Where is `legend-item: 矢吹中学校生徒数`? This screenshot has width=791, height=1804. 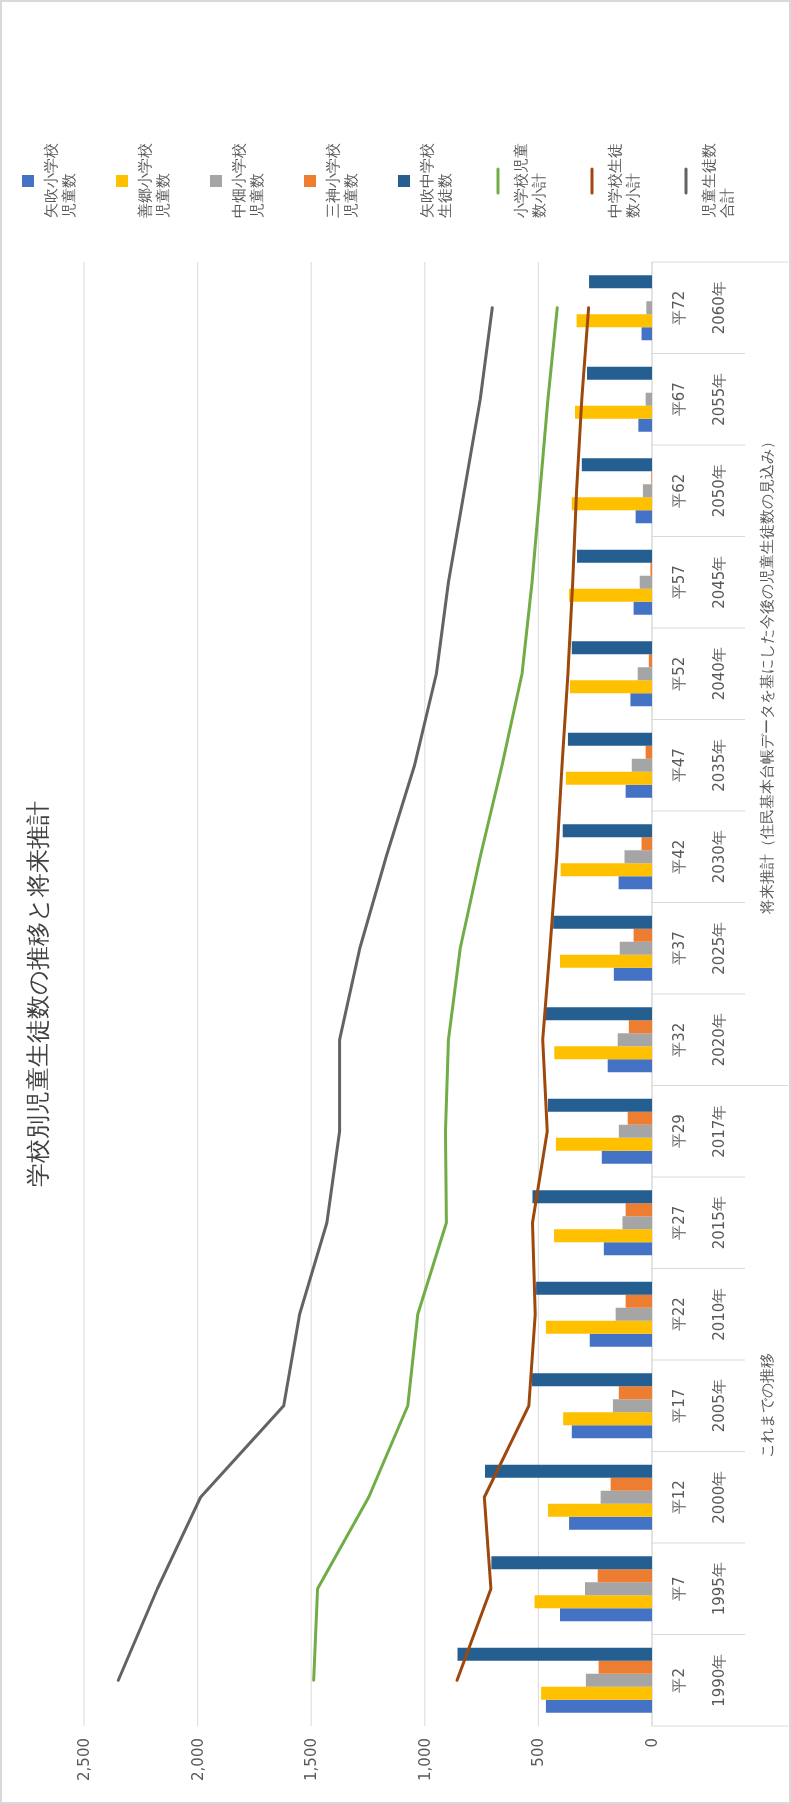
legend-item: 矢吹中学校生徒数 is located at coordinates (426, 180).